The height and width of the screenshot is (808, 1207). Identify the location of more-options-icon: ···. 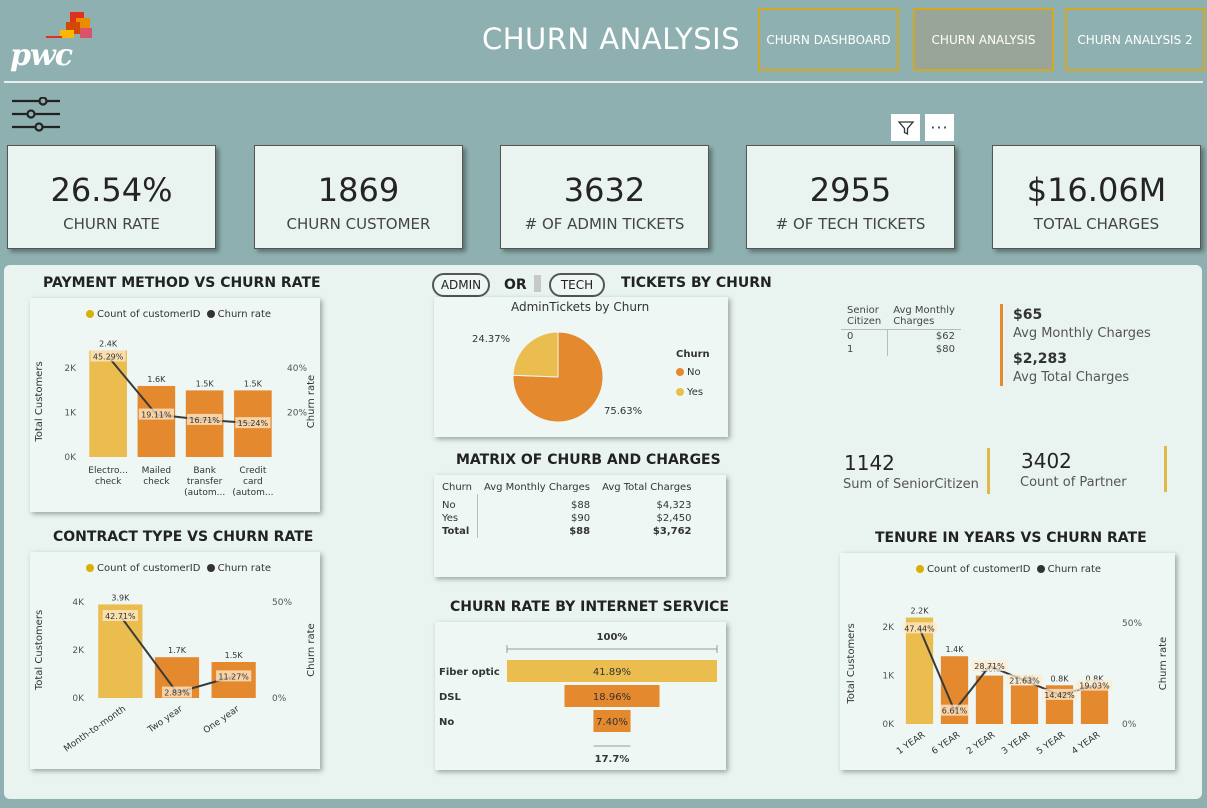
(939, 127).